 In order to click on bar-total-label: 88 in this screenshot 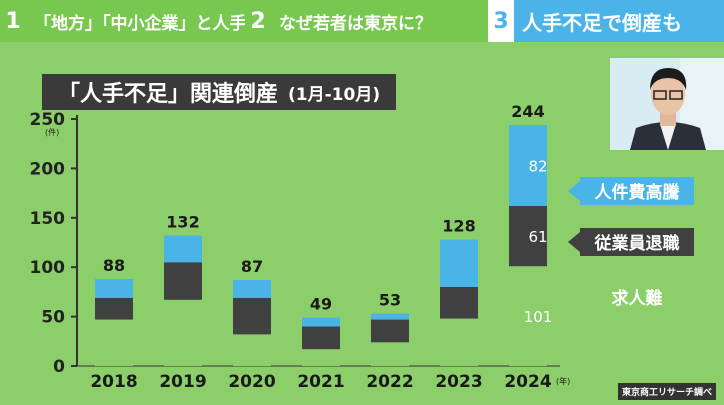, I will do `click(114, 265)`.